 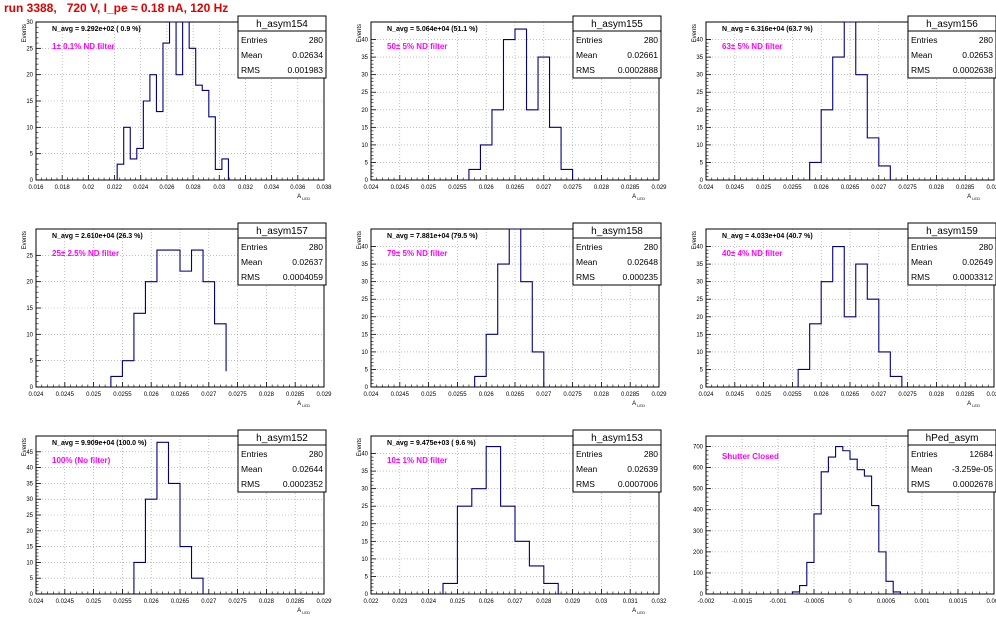 I want to click on n-avg-label: N_avg = 2.610e+04 (26.3 %), so click(x=97, y=236).